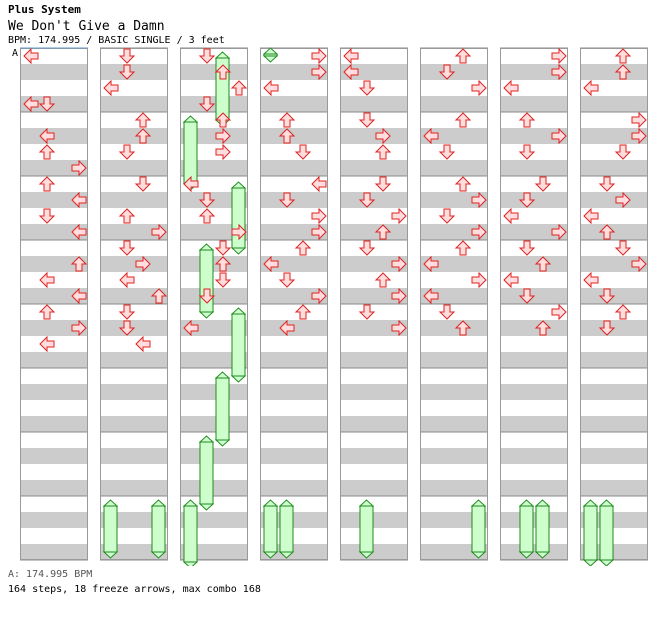 The height and width of the screenshot is (620, 672). What do you see at coordinates (50, 53) in the screenshot?
I see `bpm-marker: A` at bounding box center [50, 53].